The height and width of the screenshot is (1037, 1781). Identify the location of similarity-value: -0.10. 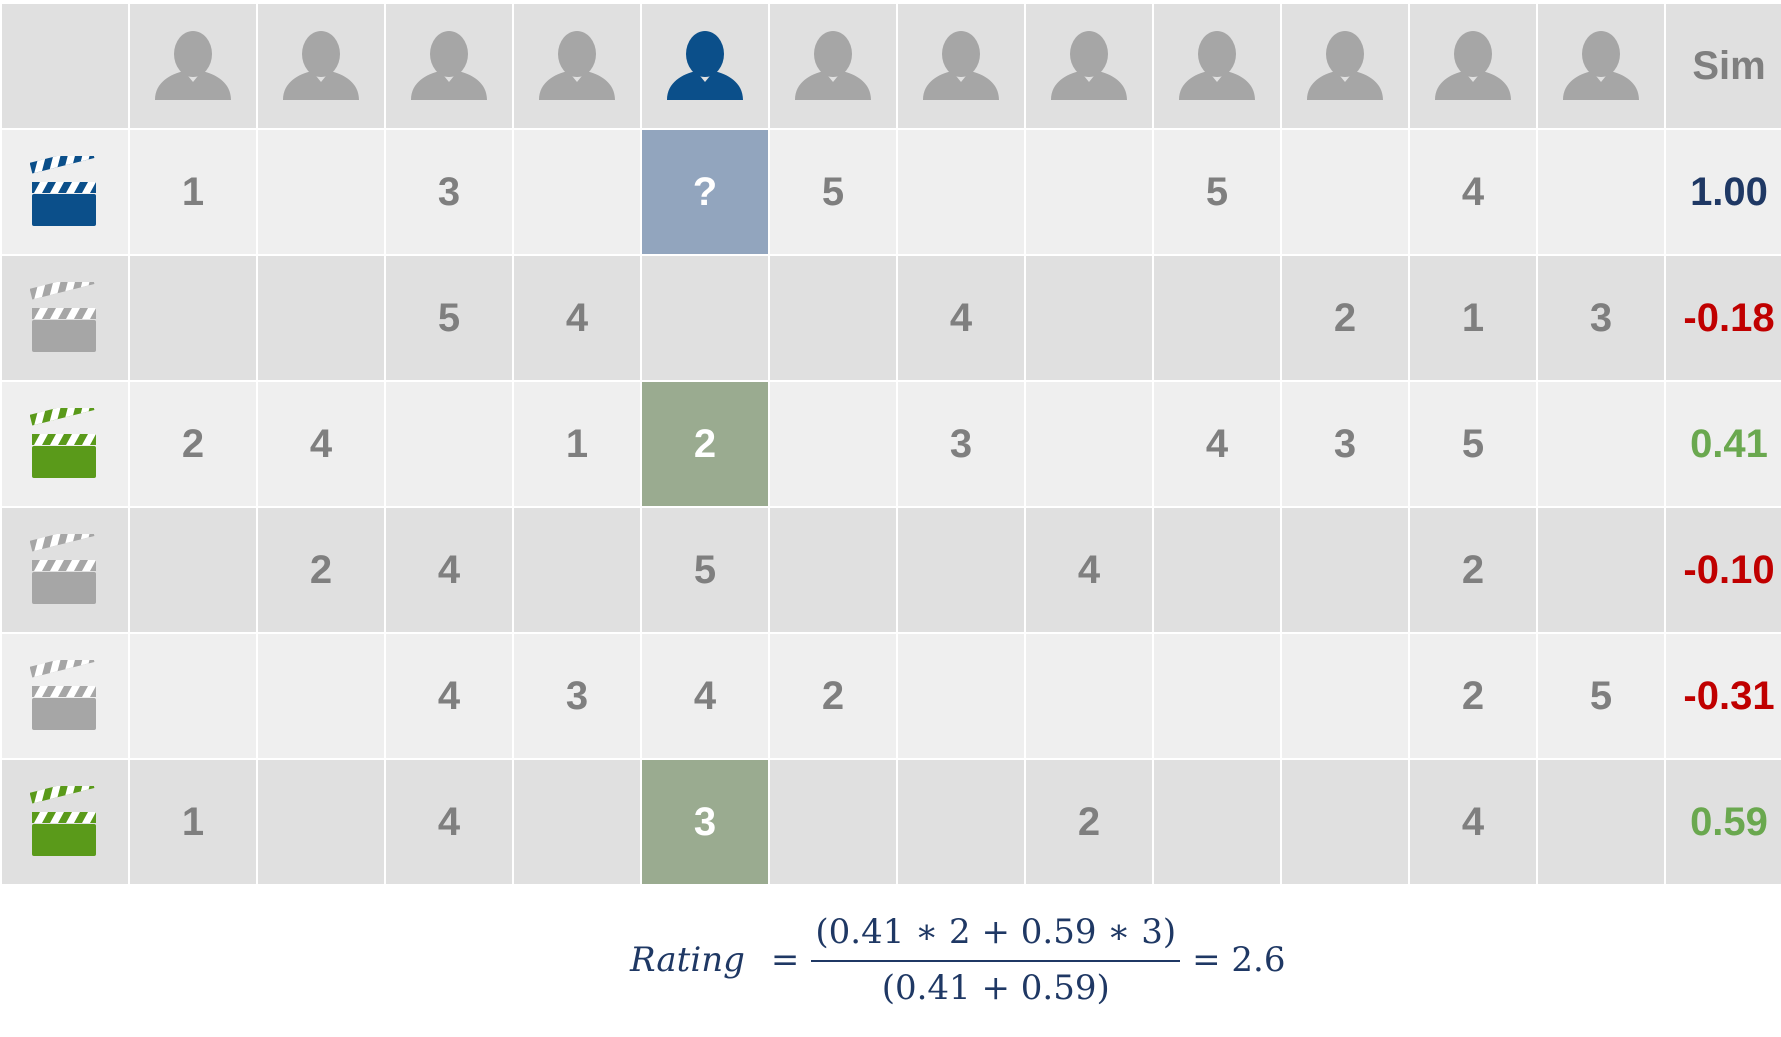
(1723, 570).